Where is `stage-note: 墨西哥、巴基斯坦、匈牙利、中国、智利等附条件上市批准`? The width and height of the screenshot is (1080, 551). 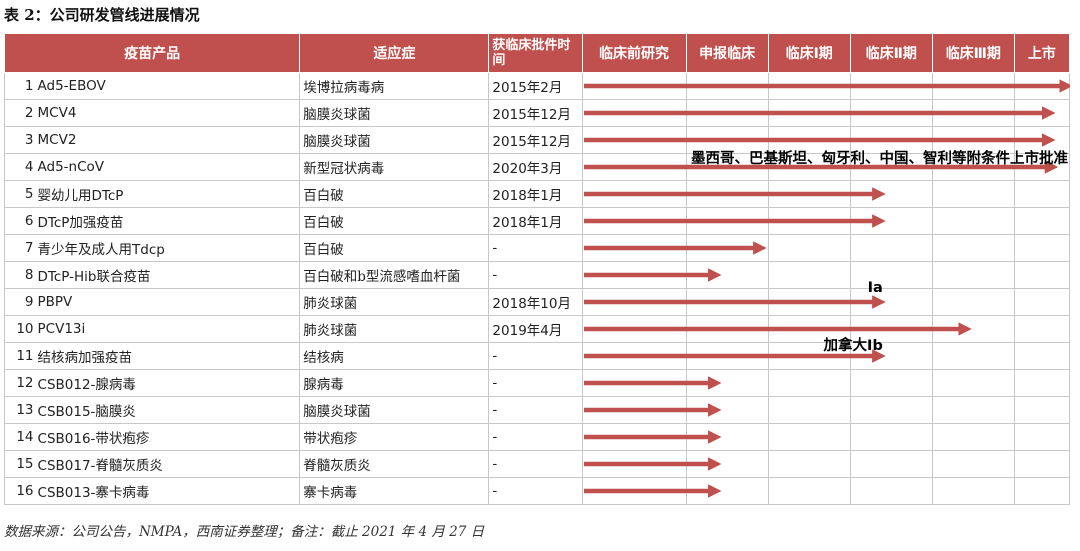 stage-note: 墨西哥、巴基斯坦、匈牙利、中国、智利等附条件上市批准 is located at coordinates (879, 159).